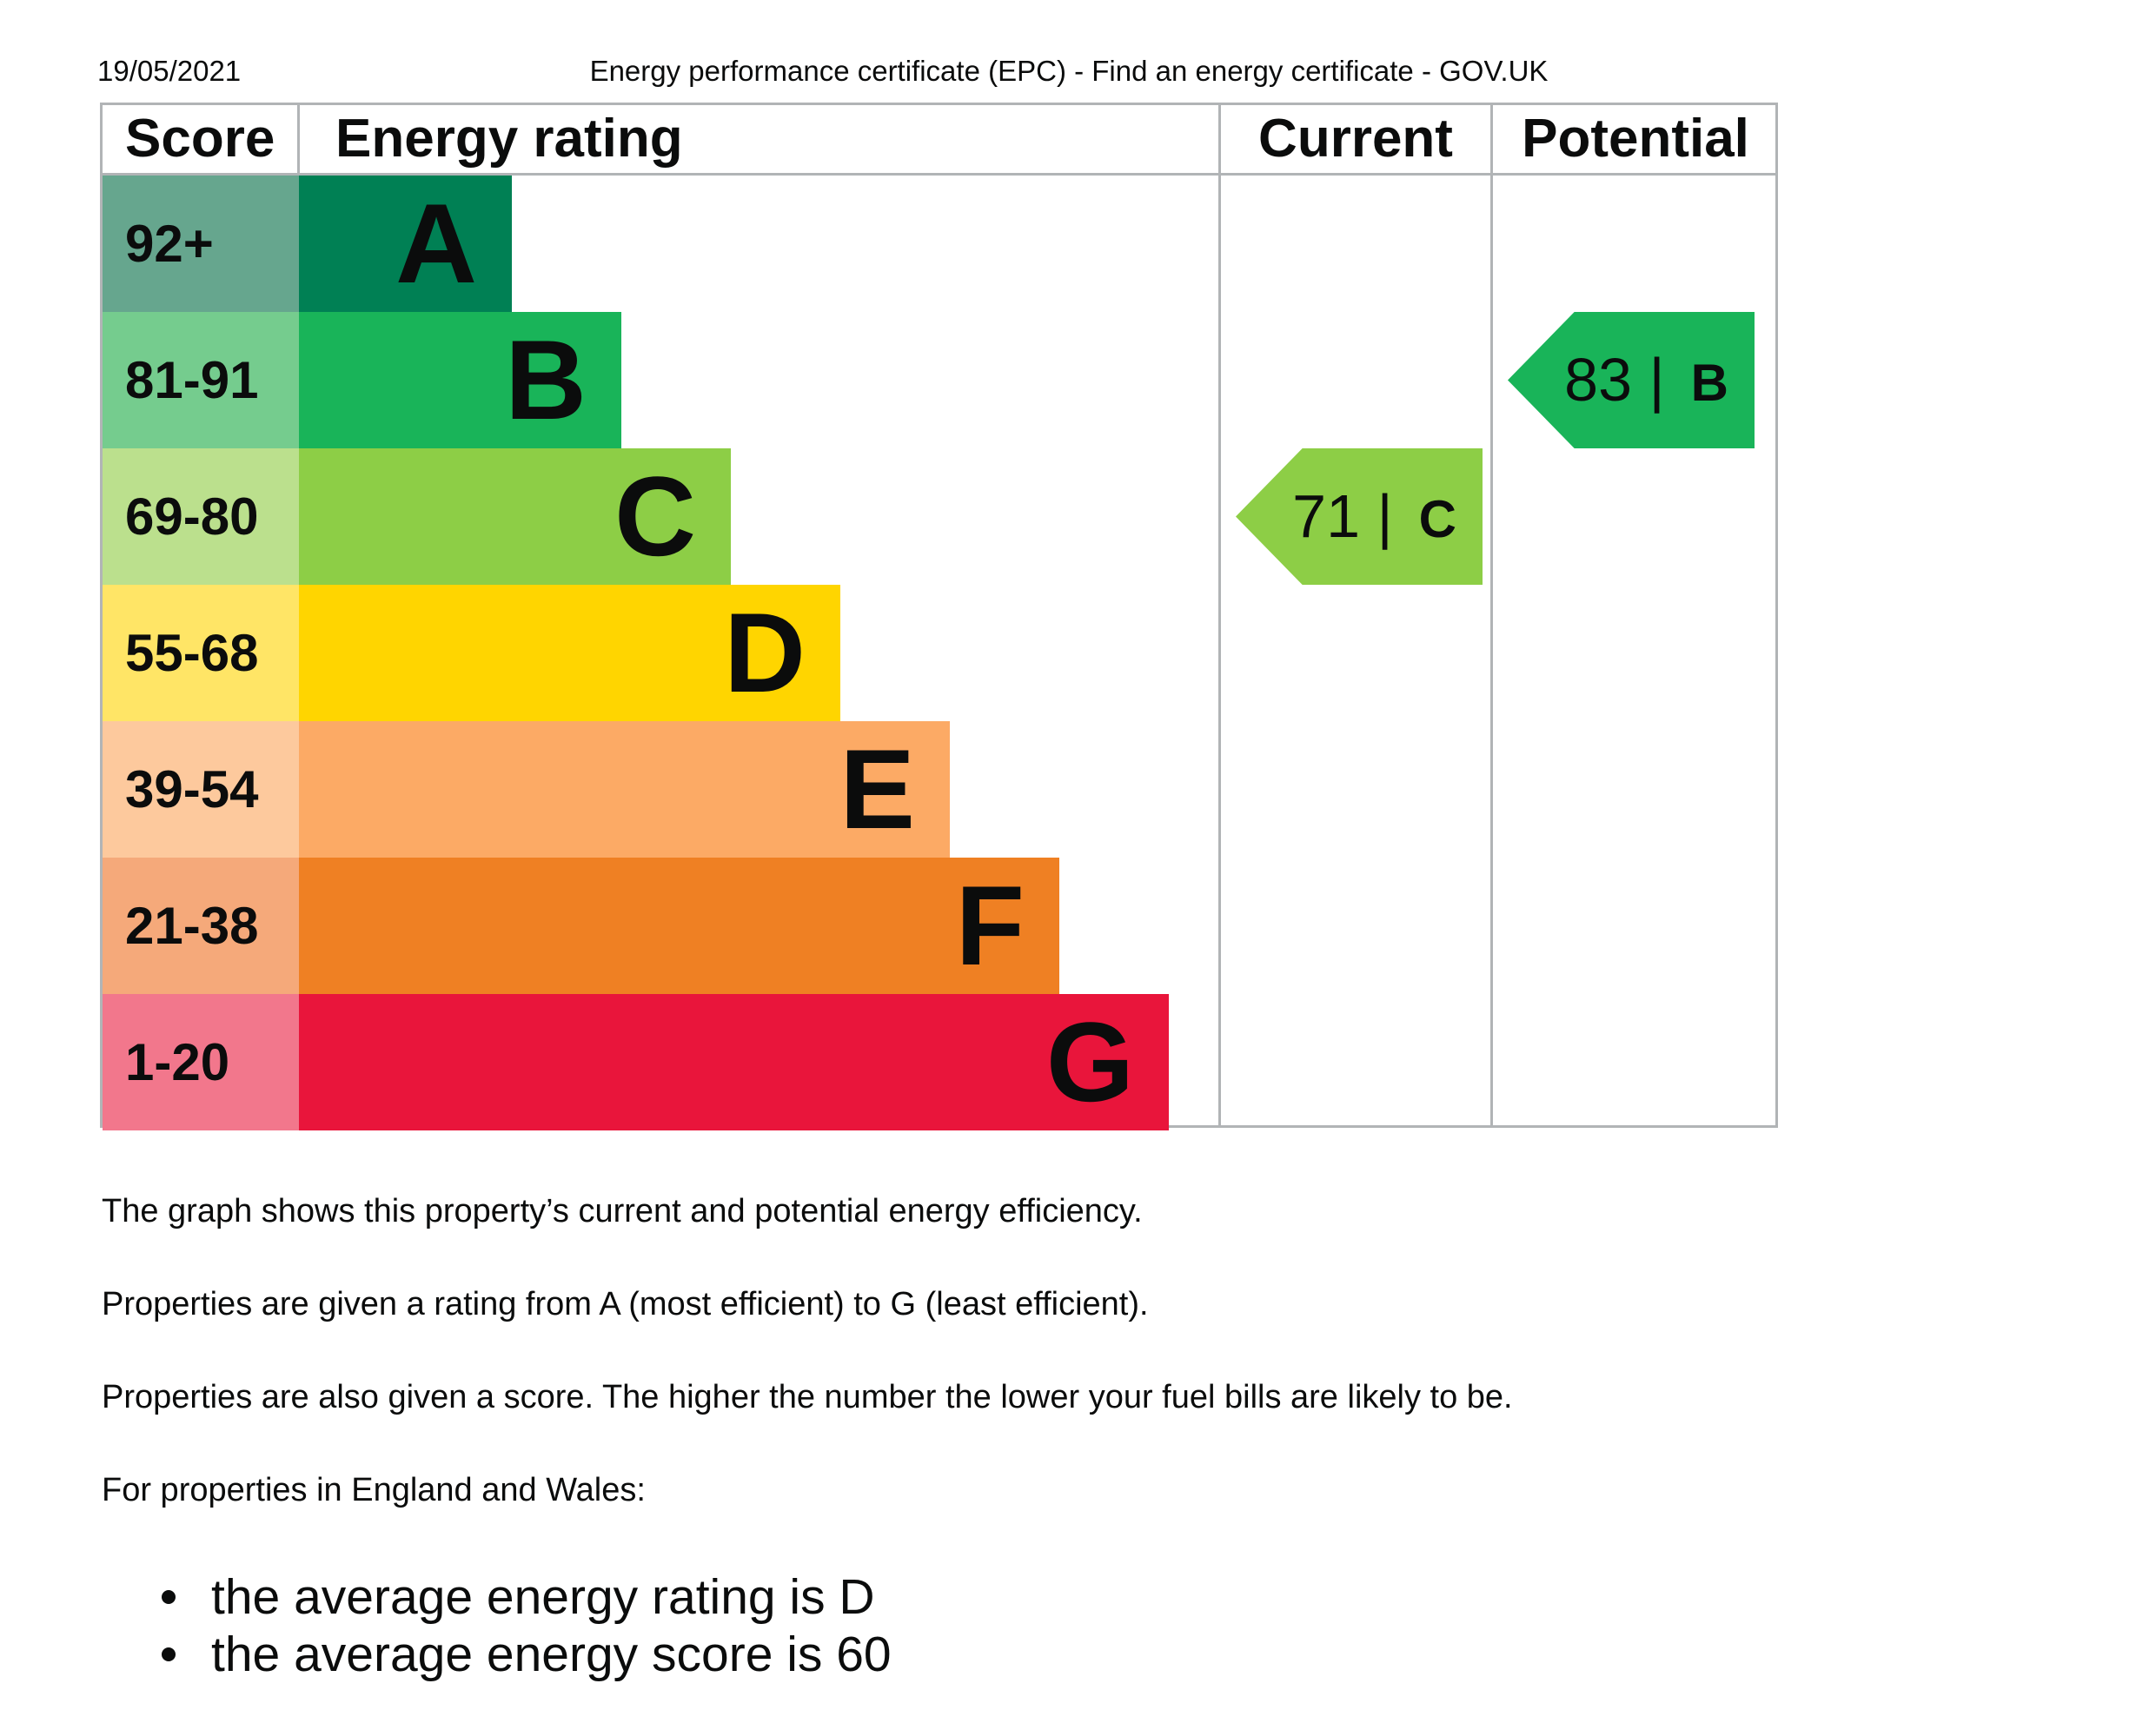 Image resolution: width=2156 pixels, height=1710 pixels. Describe the element at coordinates (509, 139) in the screenshot. I see `energy-rating-header: Energy rating` at that location.